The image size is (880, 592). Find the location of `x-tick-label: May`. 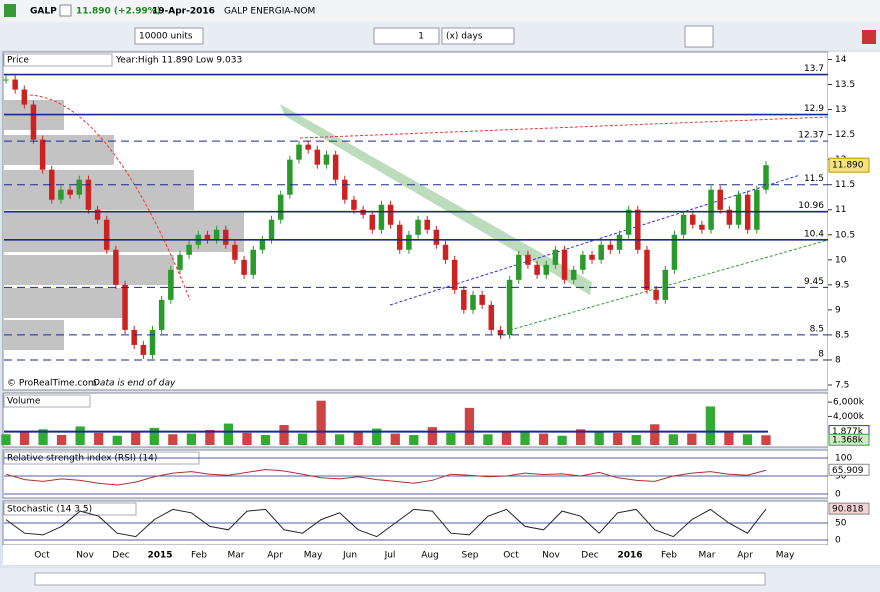

x-tick-label: May is located at coordinates (313, 556).